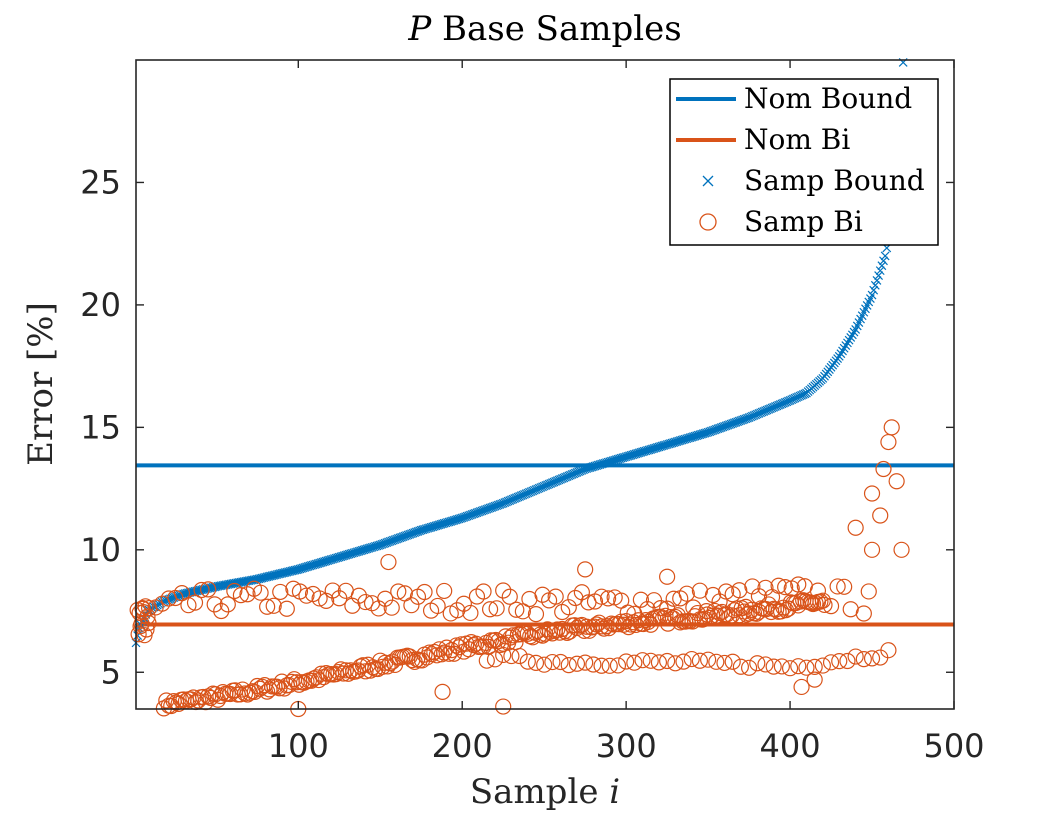  Describe the element at coordinates (614, 792) in the screenshot. I see `x-axis-label-variable: i` at that location.